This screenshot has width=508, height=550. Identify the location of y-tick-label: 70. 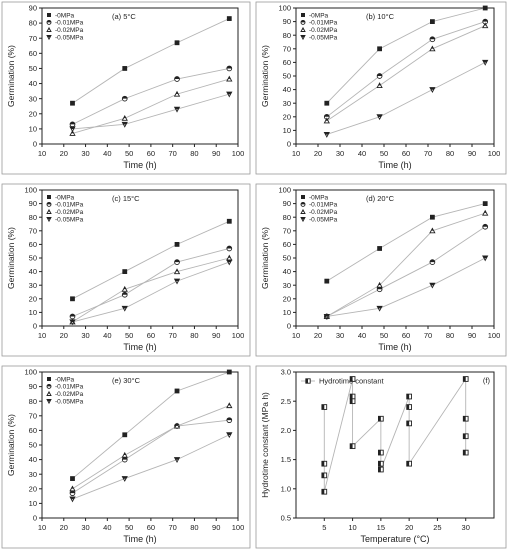
(33, 38).